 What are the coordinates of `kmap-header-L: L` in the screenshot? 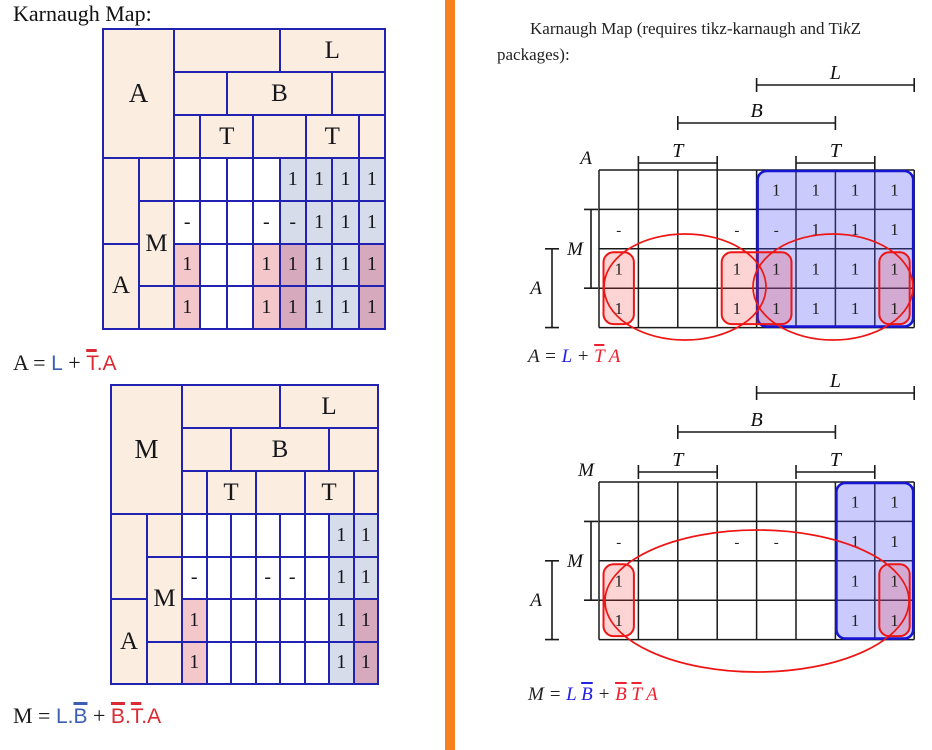 It's located at (329, 406).